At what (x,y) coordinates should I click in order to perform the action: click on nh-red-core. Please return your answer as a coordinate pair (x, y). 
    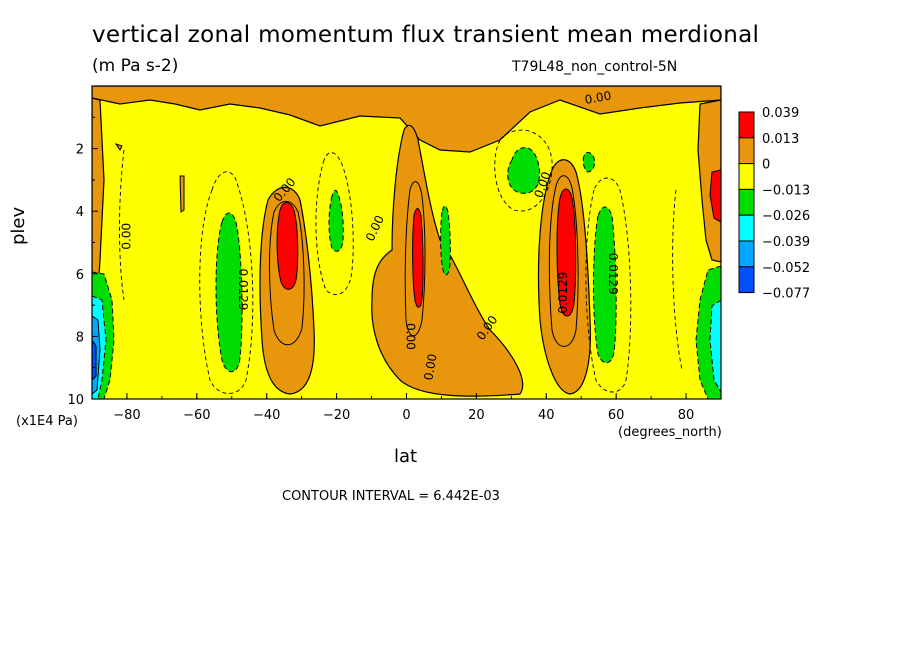
    Looking at the image, I should click on (566, 252).